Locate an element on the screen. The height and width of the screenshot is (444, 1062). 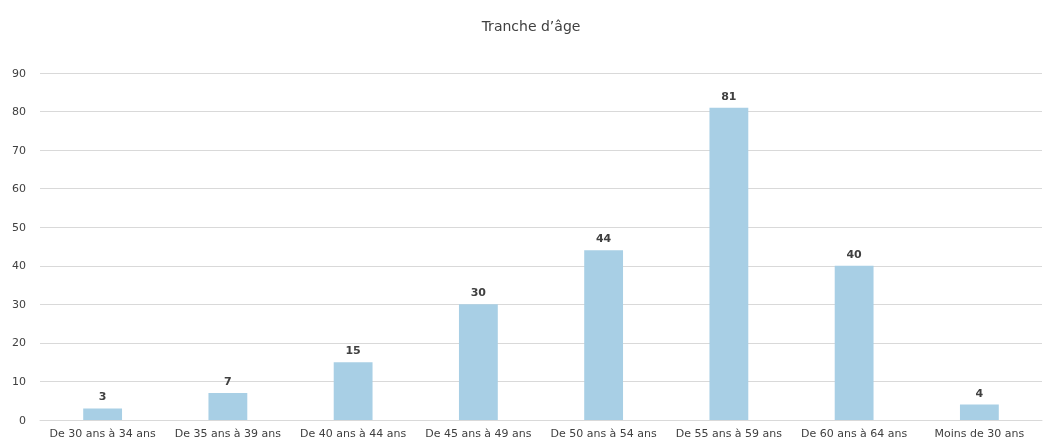
y-tick-label: 60 is located at coordinates (19, 189).